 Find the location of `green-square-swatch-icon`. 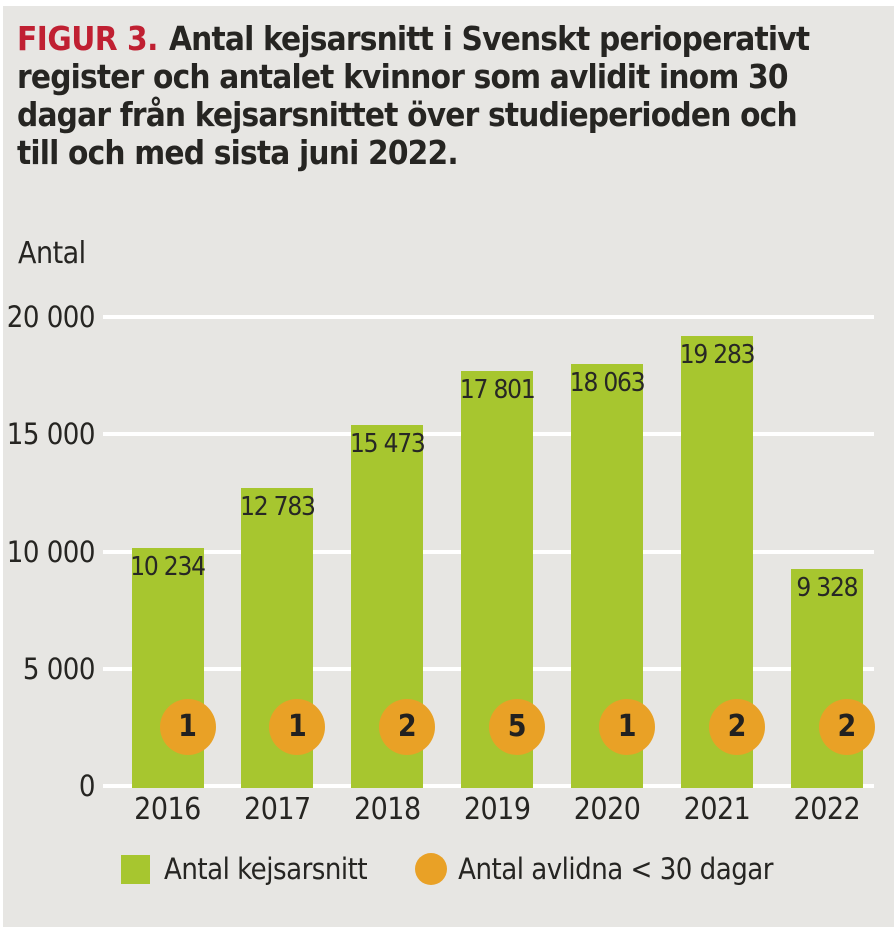

green-square-swatch-icon is located at coordinates (135, 869).